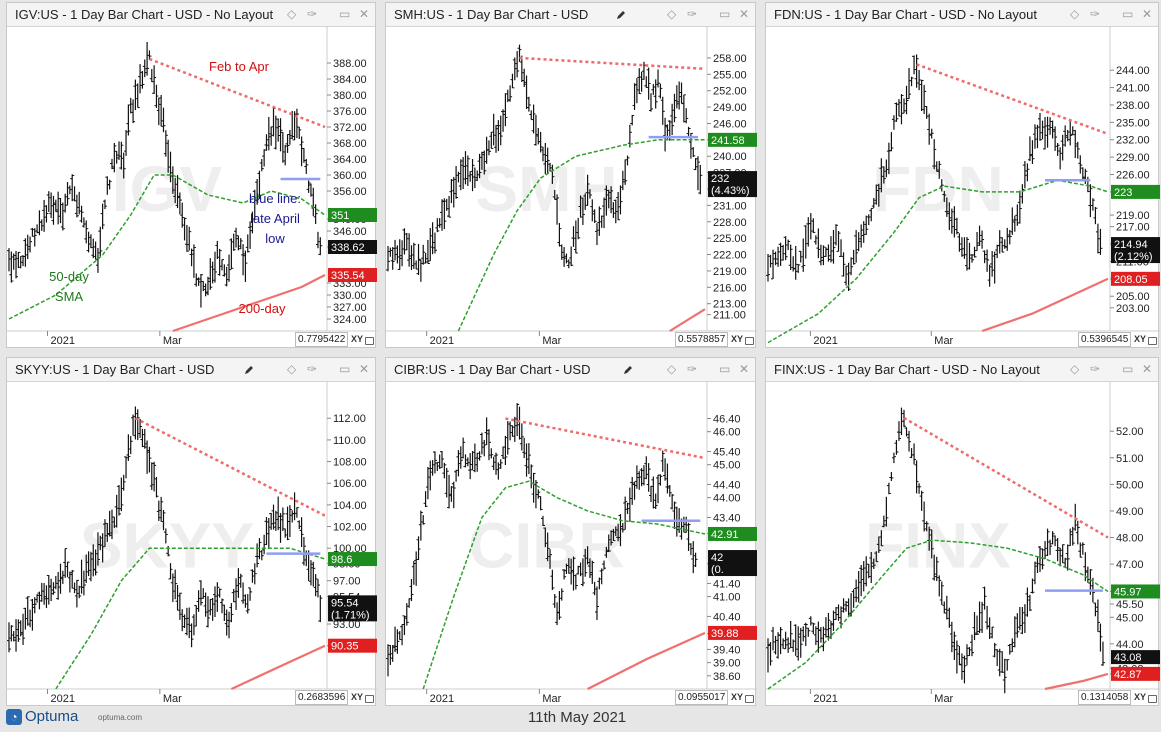 The image size is (1161, 732). I want to click on x-tick-label: 2021, so click(442, 699).